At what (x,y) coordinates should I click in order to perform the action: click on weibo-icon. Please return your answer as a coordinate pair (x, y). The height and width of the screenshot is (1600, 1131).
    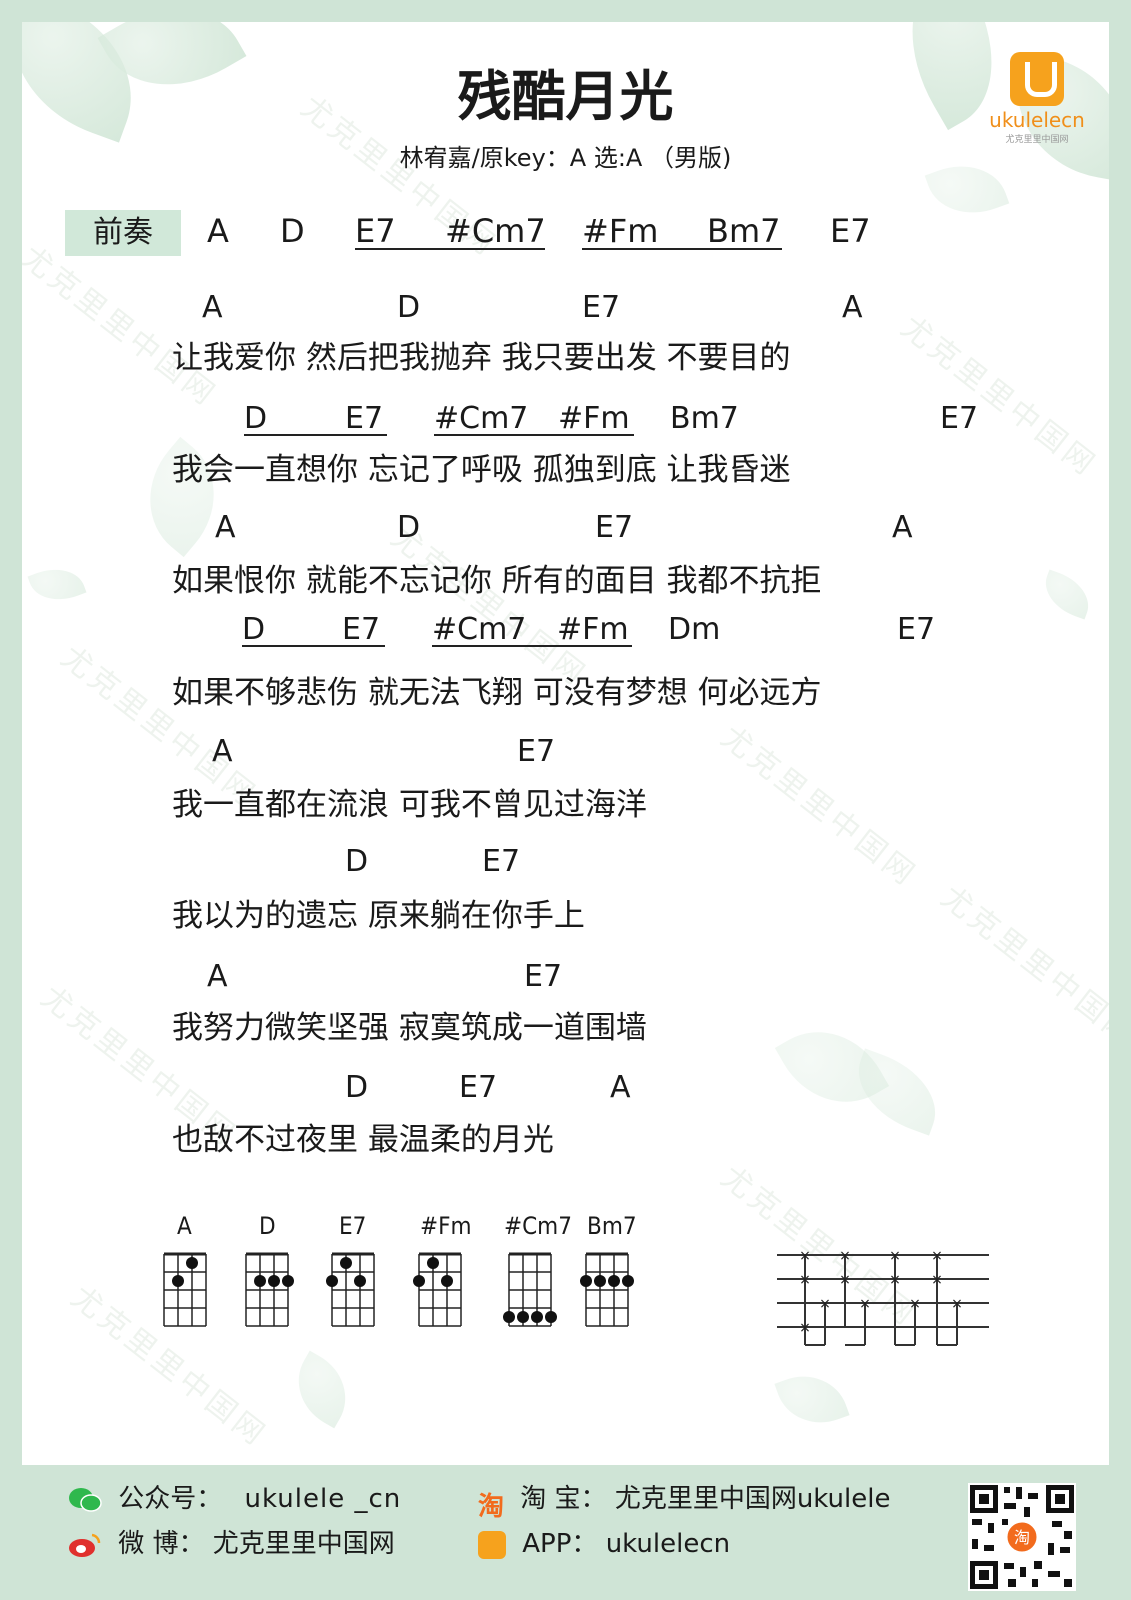
    Looking at the image, I should click on (85, 1545).